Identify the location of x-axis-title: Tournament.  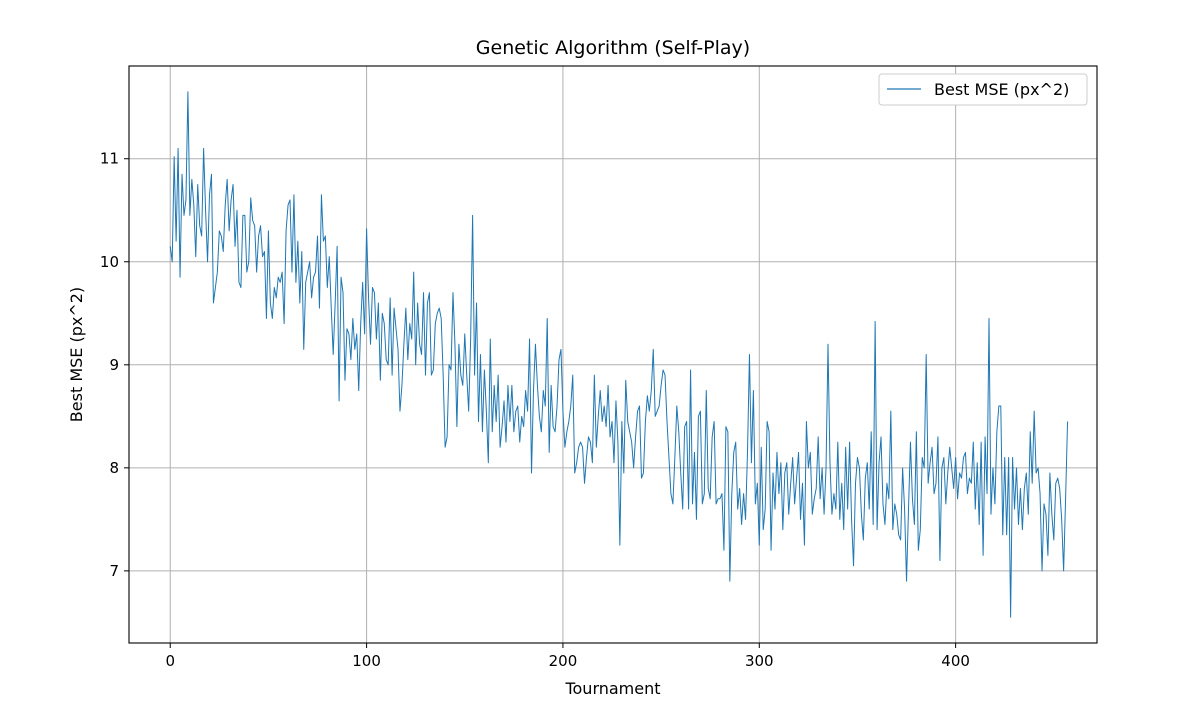
(612, 688).